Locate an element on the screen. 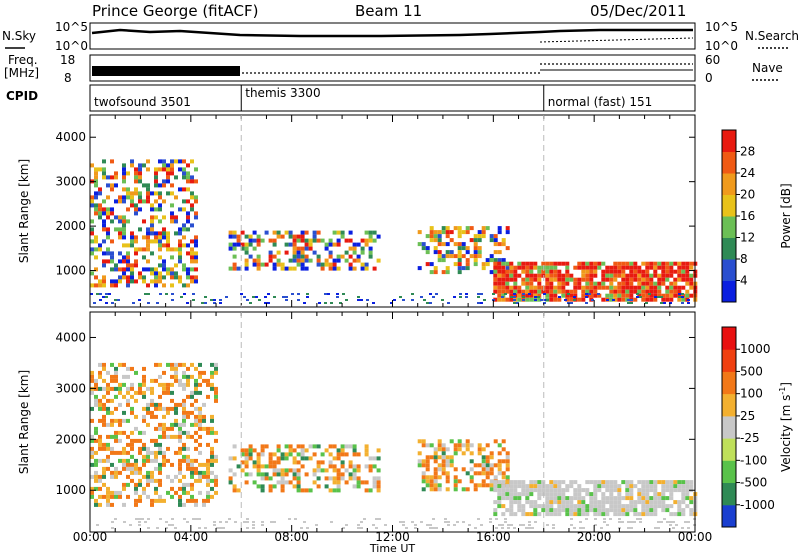 The width and height of the screenshot is (800, 554). cpid-label: CPID is located at coordinates (22, 96).